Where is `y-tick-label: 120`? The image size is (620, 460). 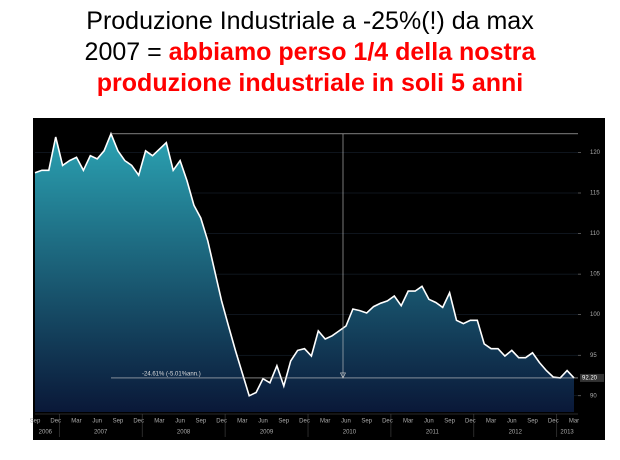 y-tick-label: 120 is located at coordinates (595, 153).